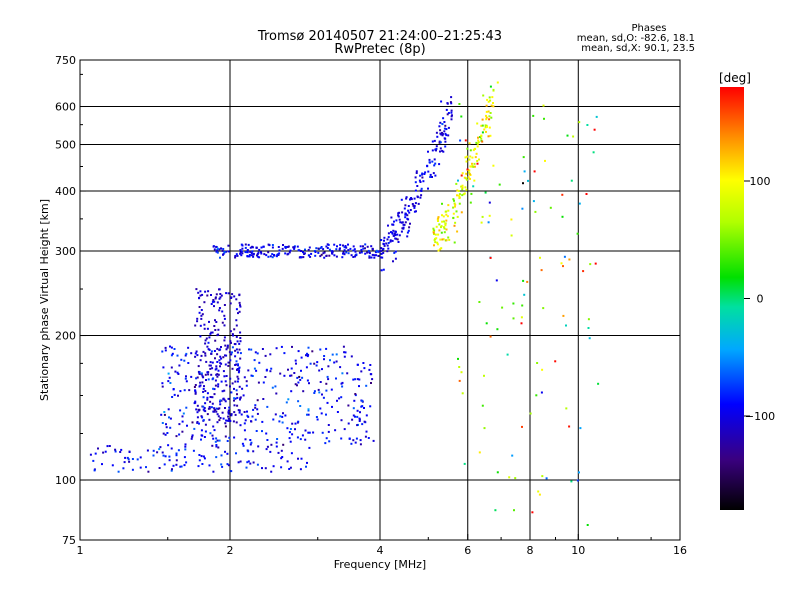 This screenshot has width=800, height=600. I want to click on colorbar-tick-label: 100, so click(760, 181).